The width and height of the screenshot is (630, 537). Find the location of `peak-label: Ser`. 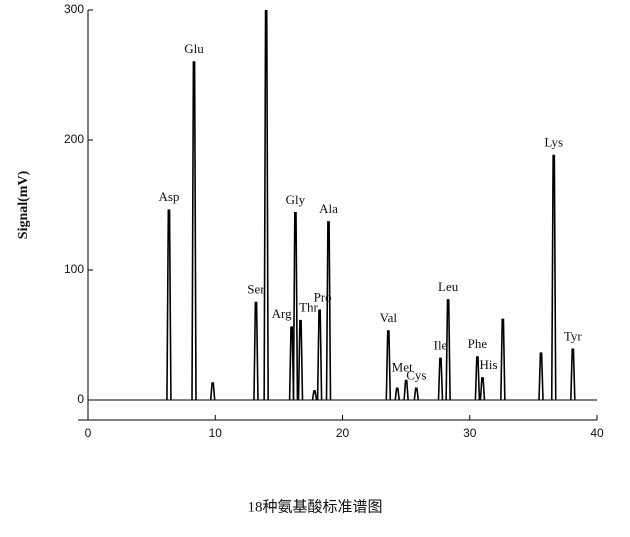

peak-label: Ser is located at coordinates (256, 288).